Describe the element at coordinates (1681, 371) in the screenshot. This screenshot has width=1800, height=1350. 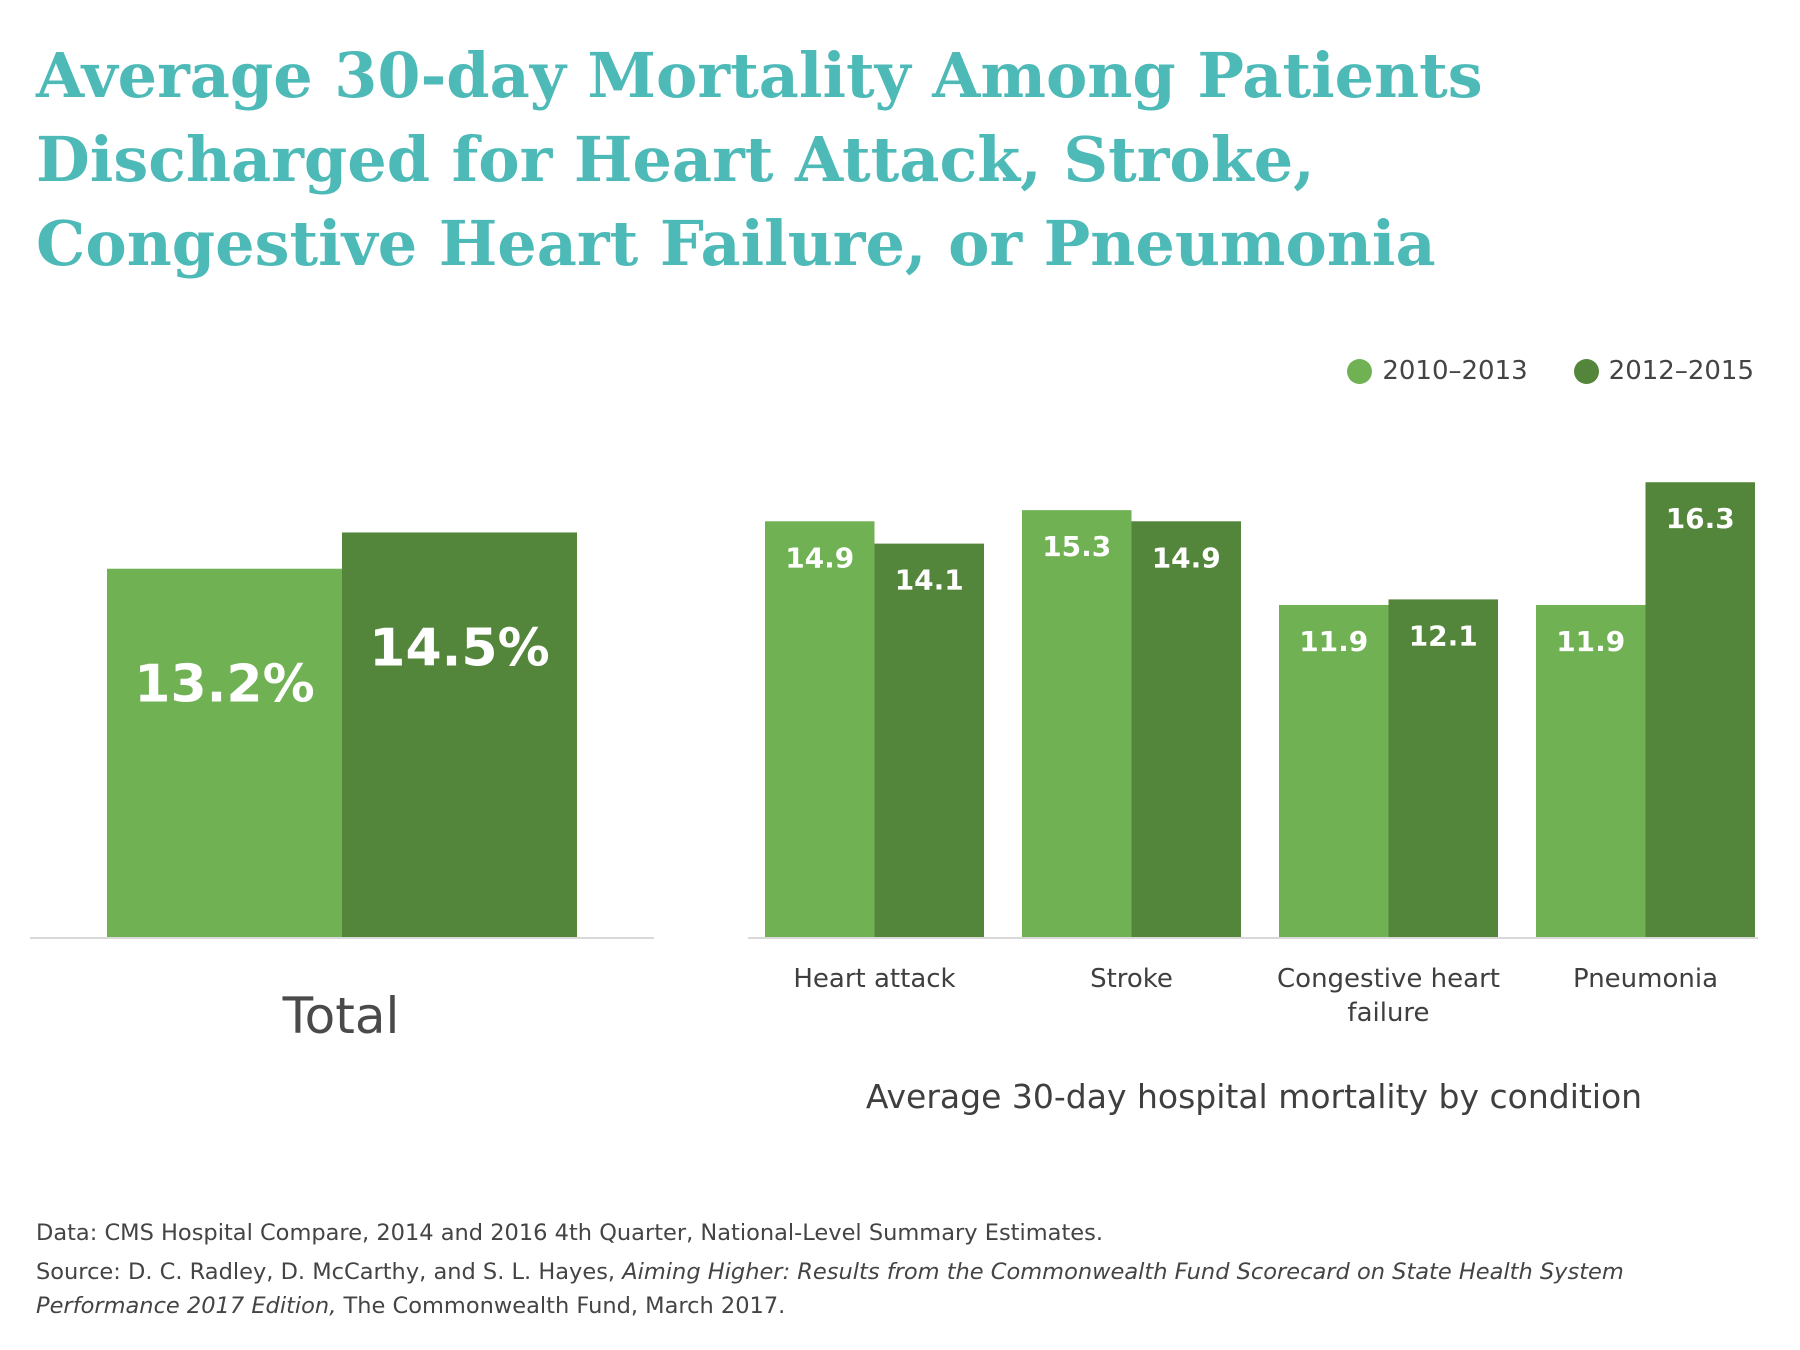
I see `legend-label: 2012–2015` at that location.